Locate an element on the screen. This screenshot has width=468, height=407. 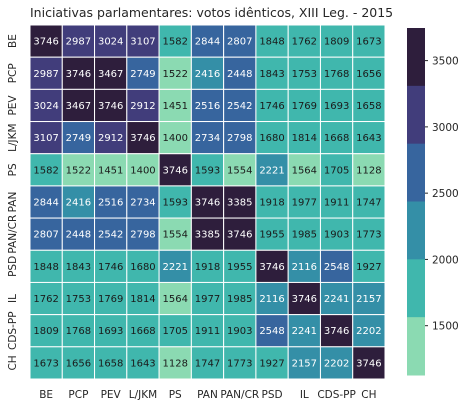
colorbar-tick-label: 2500 is located at coordinates (445, 194).